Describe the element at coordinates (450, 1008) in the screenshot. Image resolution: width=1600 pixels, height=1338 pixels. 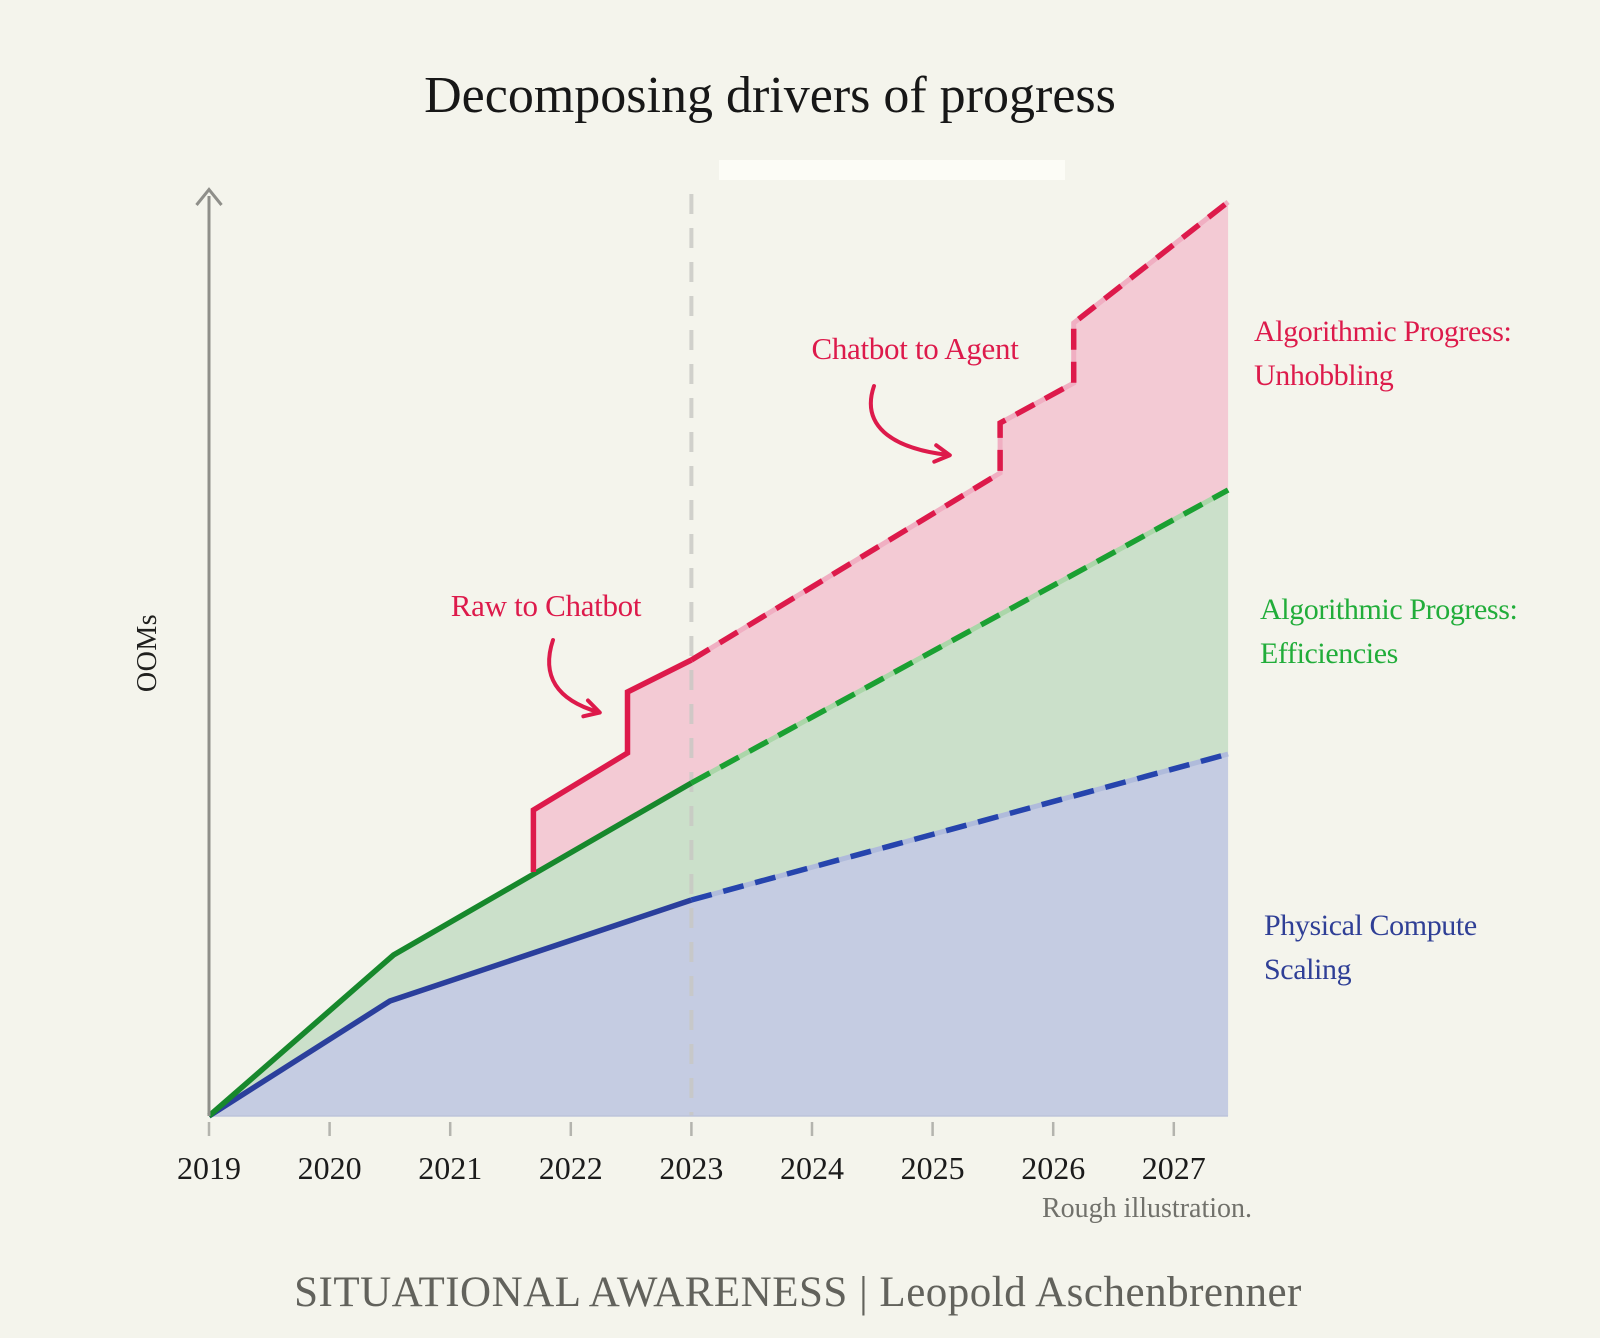
I see `compute-line-solid` at that location.